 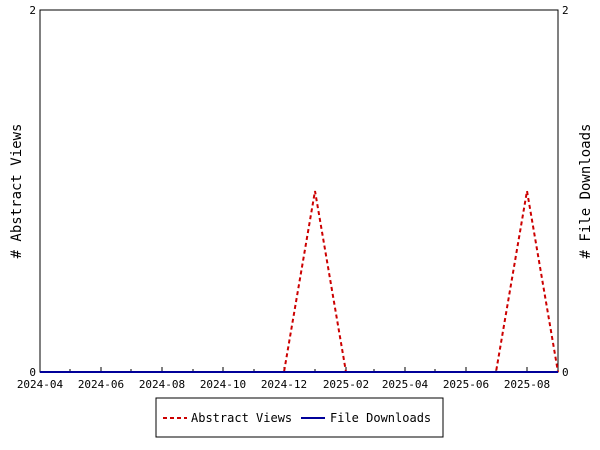 What do you see at coordinates (101, 384) in the screenshot?
I see `x-tick-label: 2024-06` at bounding box center [101, 384].